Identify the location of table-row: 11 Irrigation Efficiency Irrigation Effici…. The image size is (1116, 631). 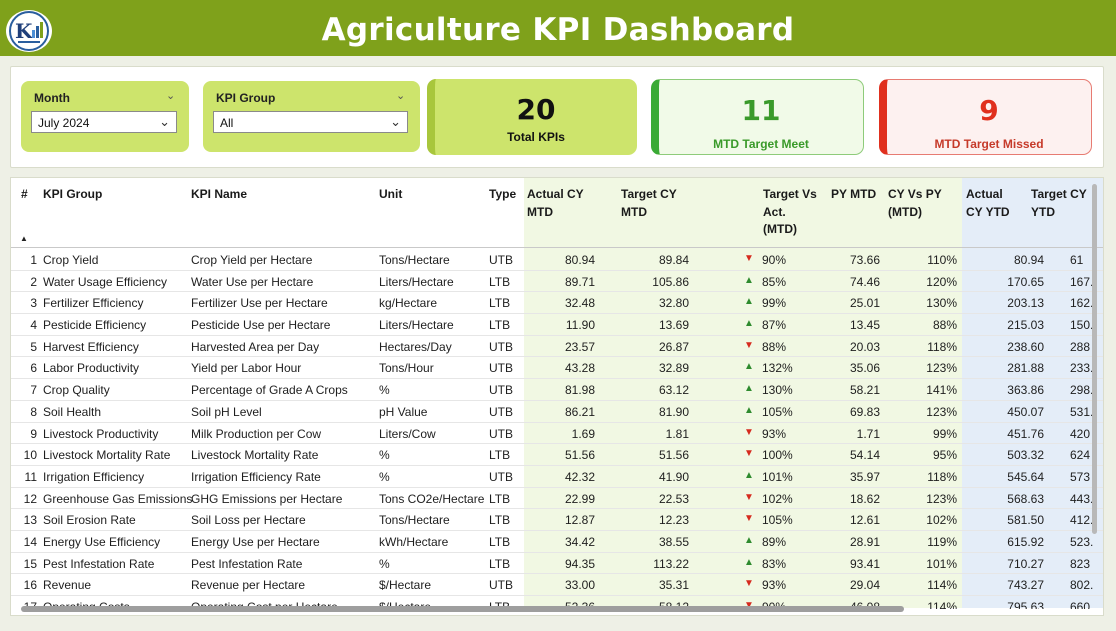
(557, 477).